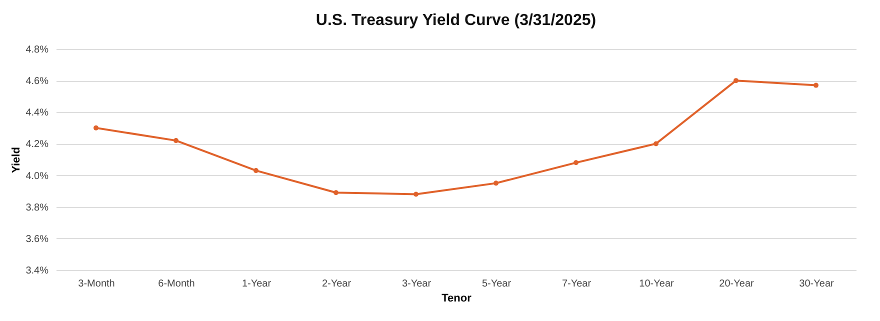  What do you see at coordinates (37, 176) in the screenshot?
I see `y-tick-label: 4.0%` at bounding box center [37, 176].